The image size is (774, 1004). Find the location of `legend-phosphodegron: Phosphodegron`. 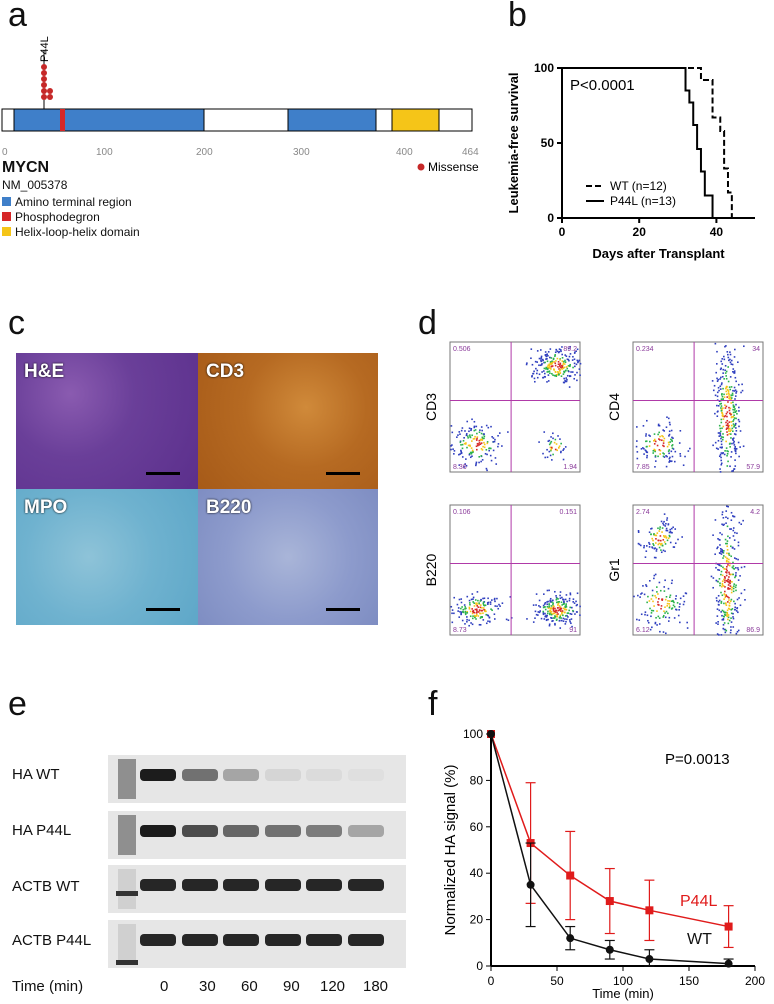

legend-phosphodegron: Phosphodegron is located at coordinates (57, 216).